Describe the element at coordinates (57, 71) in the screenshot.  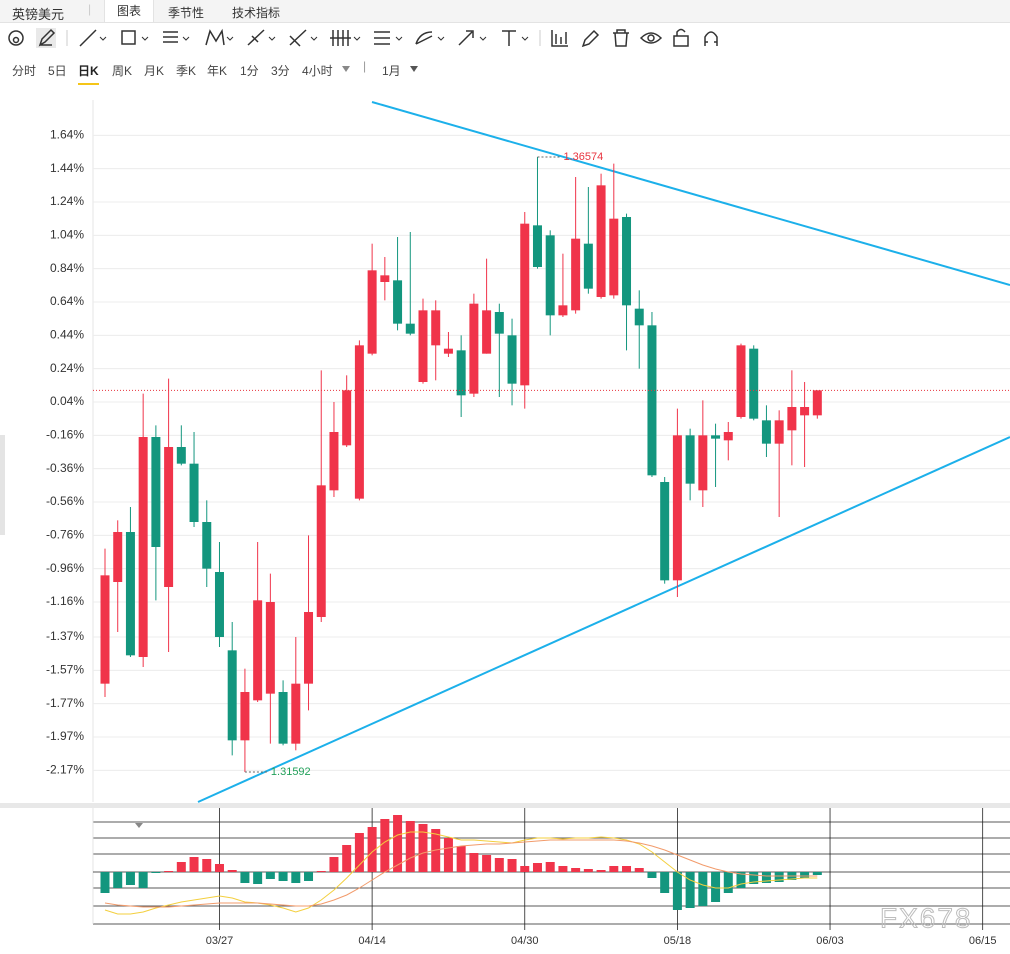
I see `period: 5日` at that location.